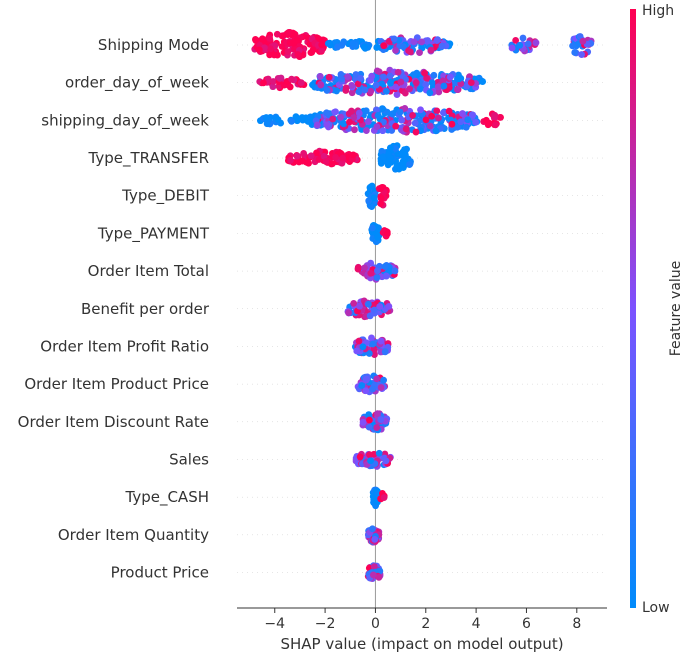 Image resolution: width=685 pixels, height=654 pixels. Describe the element at coordinates (325, 624) in the screenshot. I see `x-tick-label: −2` at that location.